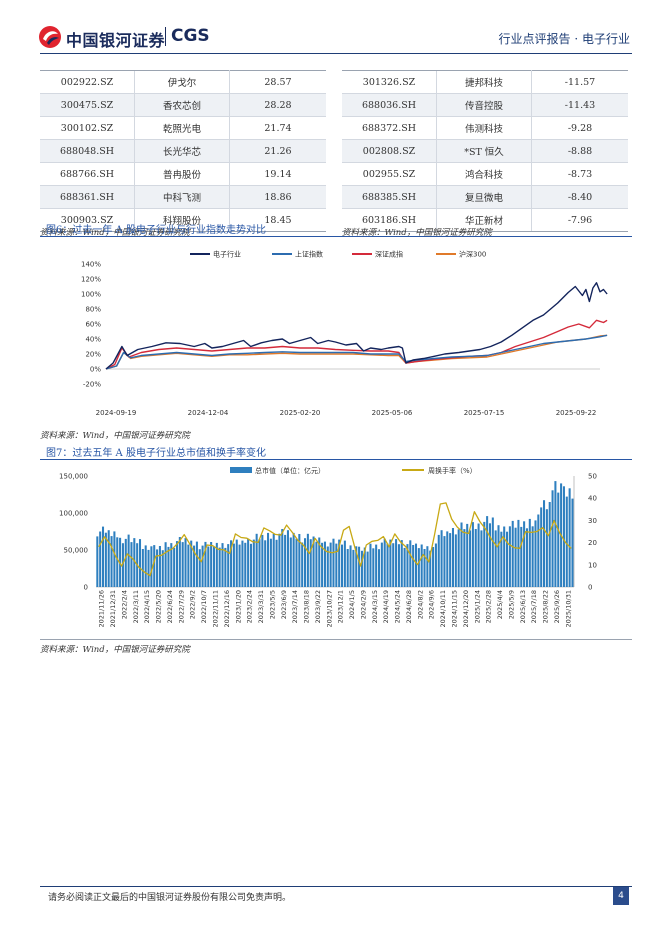 The width and height of the screenshot is (662, 936). I want to click on x-tick-label: 2023/3/31, so click(261, 606).